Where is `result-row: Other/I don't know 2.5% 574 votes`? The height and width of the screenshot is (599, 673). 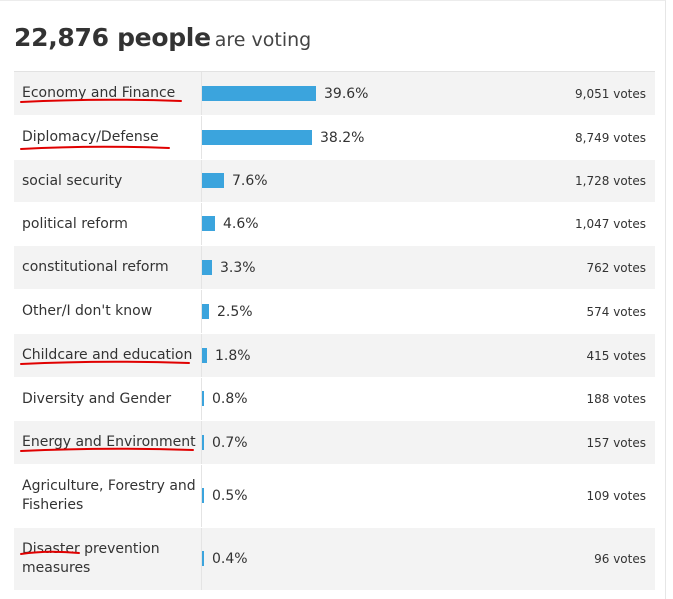 result-row: Other/I don't know 2.5% 574 votes is located at coordinates (334, 312).